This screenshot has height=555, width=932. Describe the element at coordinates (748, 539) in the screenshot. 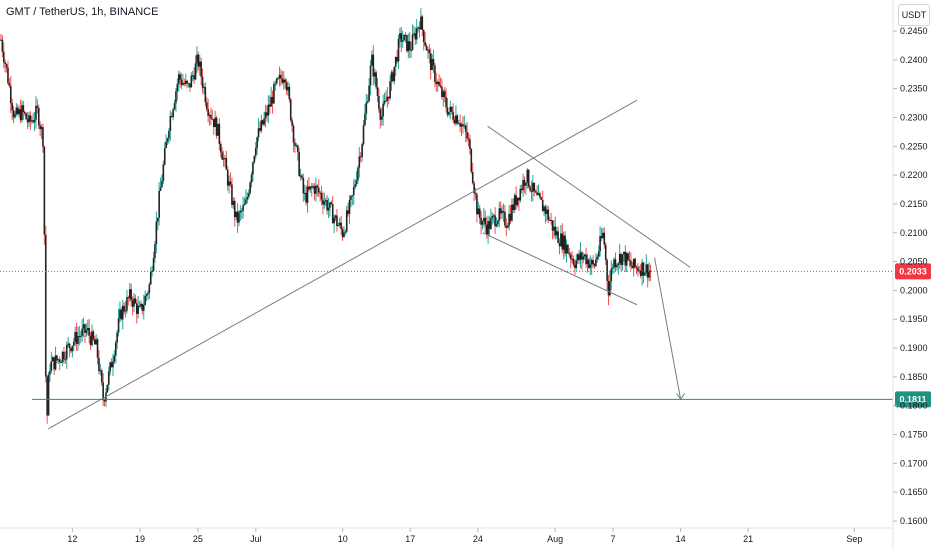

I see `x-tick-label: 21` at that location.